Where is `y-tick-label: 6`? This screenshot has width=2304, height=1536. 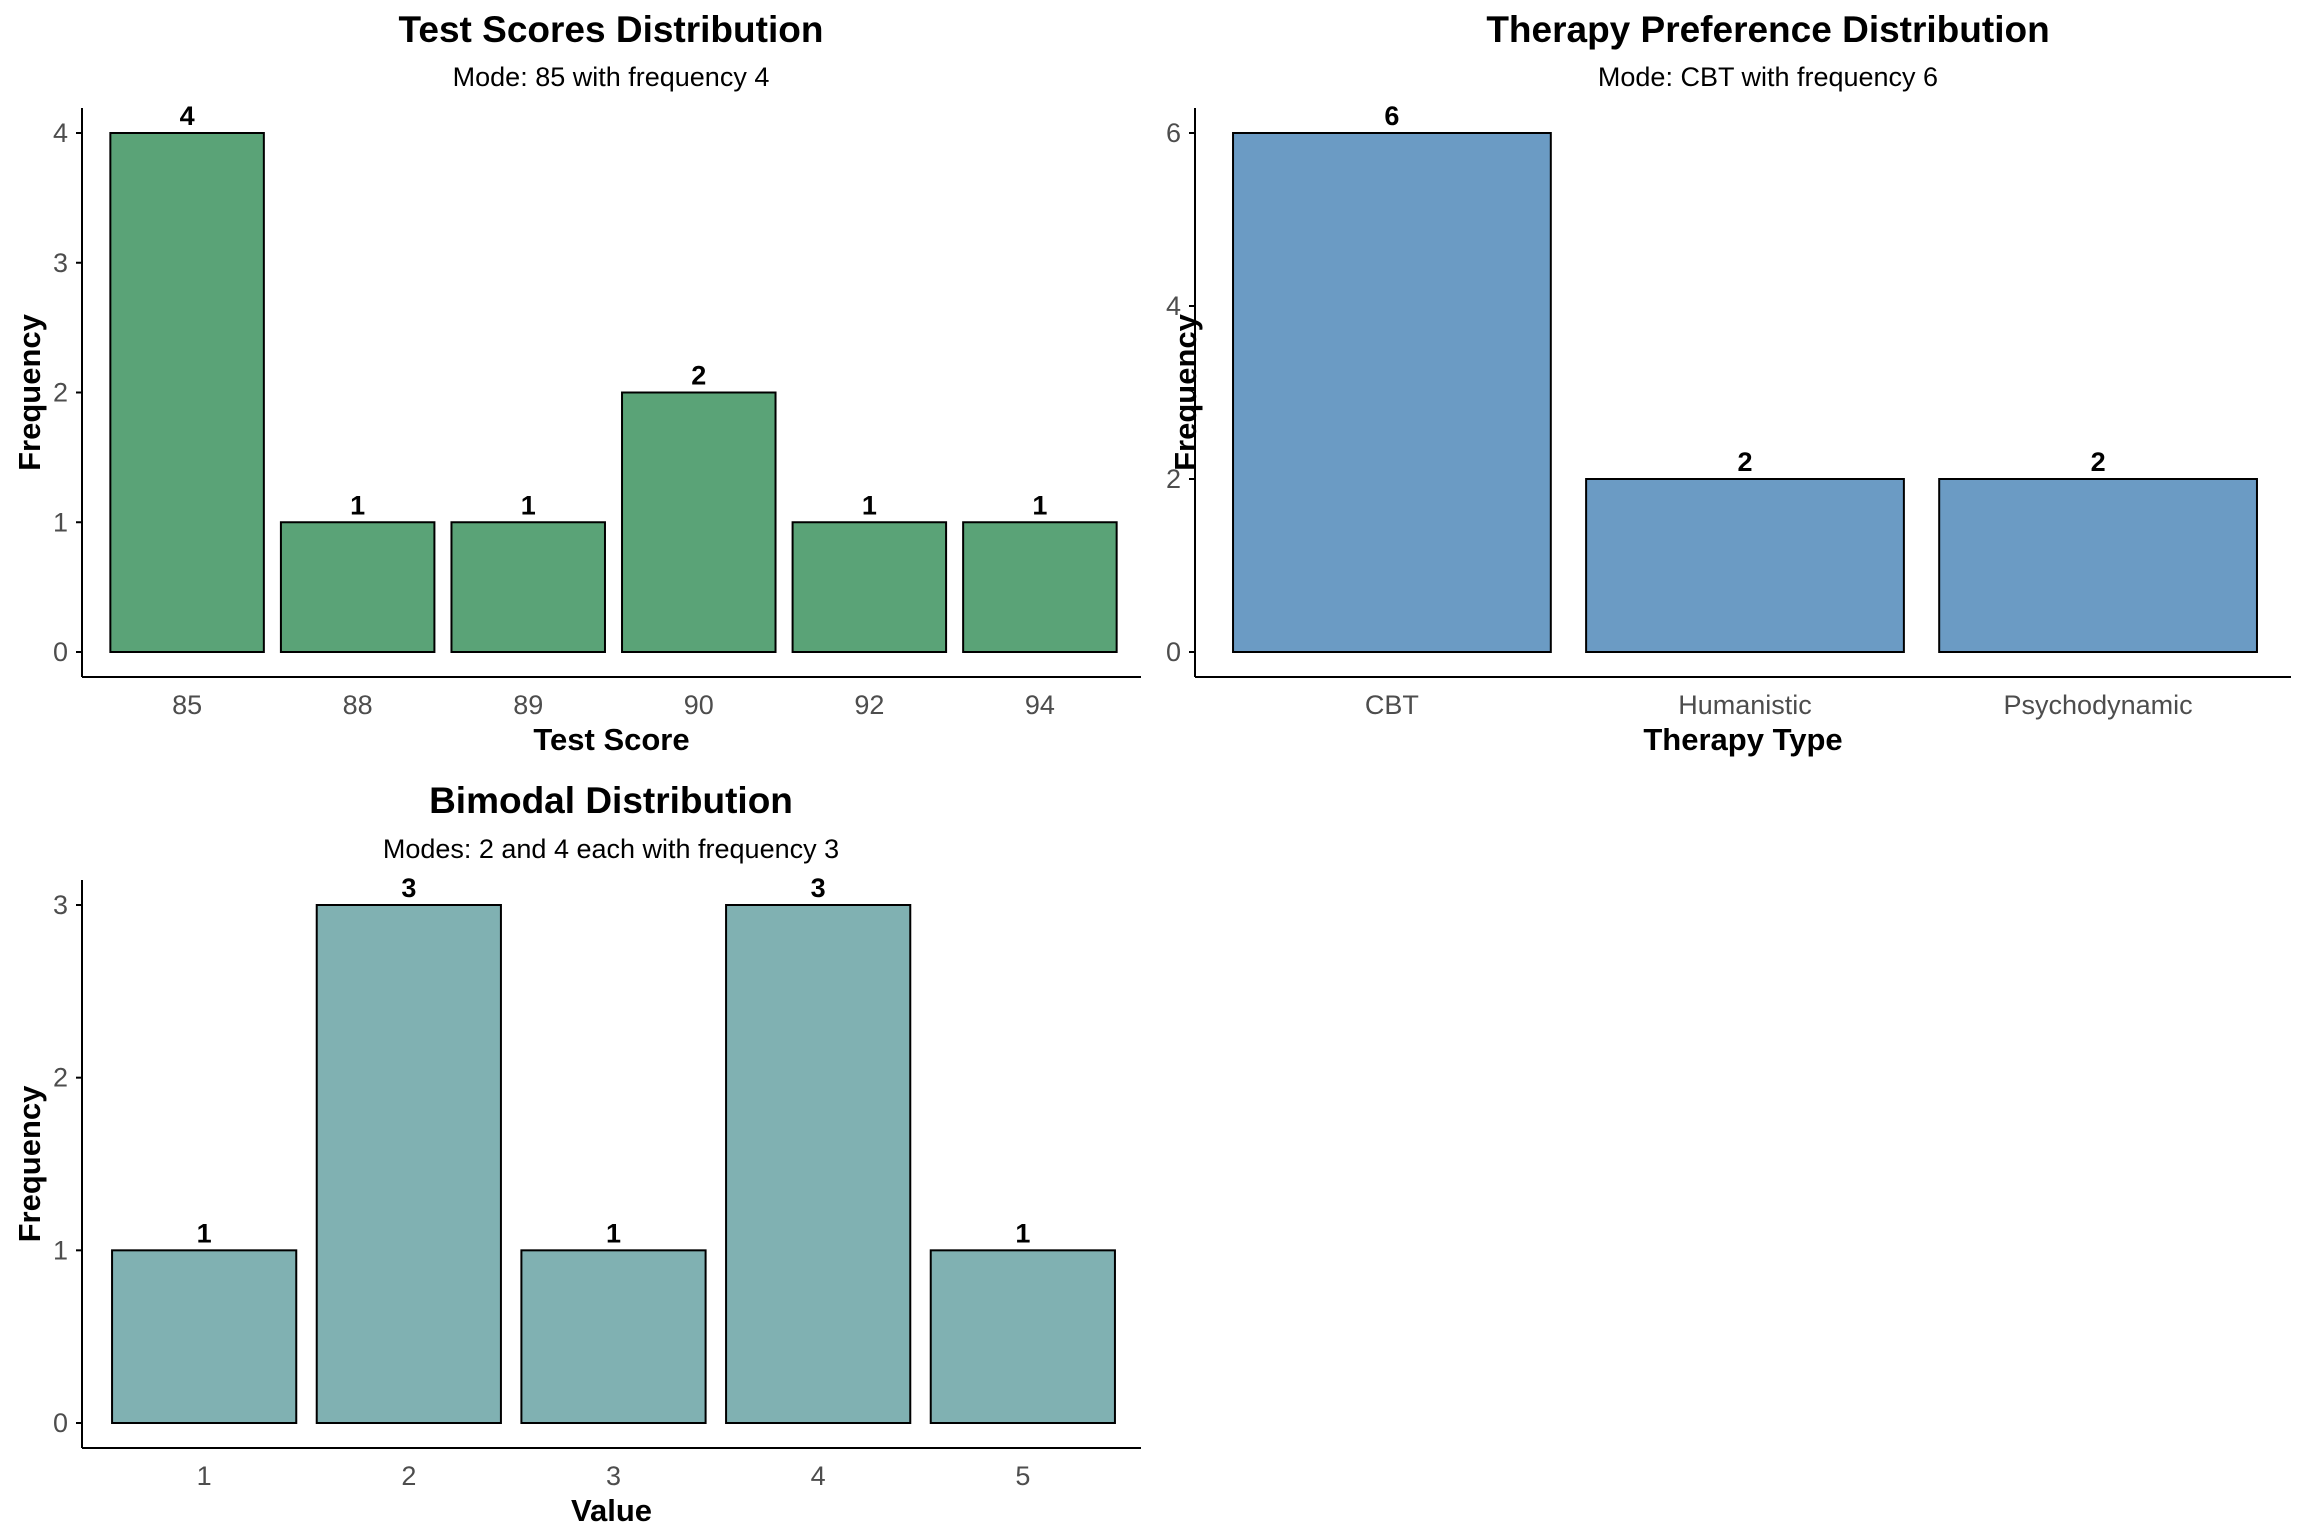 y-tick-label: 6 is located at coordinates (1173, 133).